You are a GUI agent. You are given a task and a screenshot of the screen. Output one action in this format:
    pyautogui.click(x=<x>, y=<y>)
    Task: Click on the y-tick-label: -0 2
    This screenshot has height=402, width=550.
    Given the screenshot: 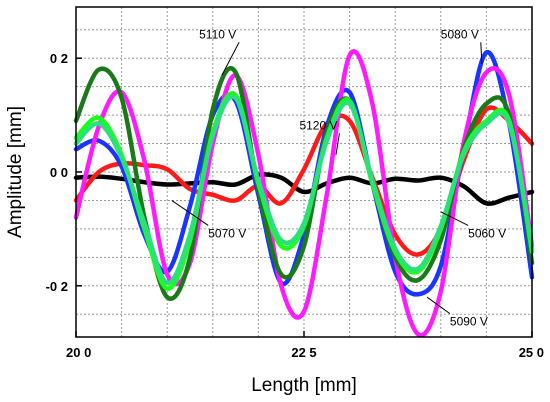 What is the action you would take?
    pyautogui.click(x=57, y=286)
    